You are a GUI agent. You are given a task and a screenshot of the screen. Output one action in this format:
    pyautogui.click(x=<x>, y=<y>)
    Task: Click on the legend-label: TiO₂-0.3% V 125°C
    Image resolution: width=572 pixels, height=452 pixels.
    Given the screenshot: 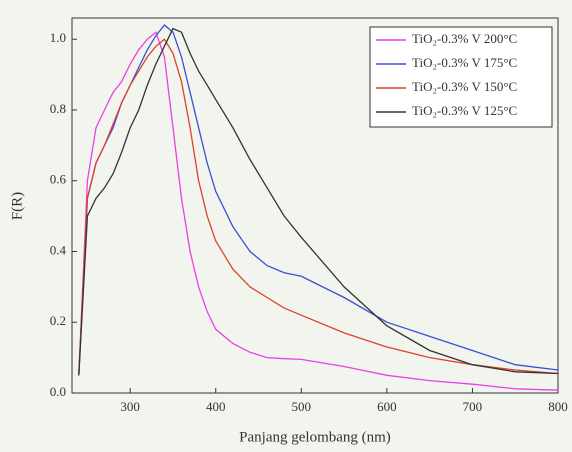 What is the action you would take?
    pyautogui.click(x=464, y=110)
    